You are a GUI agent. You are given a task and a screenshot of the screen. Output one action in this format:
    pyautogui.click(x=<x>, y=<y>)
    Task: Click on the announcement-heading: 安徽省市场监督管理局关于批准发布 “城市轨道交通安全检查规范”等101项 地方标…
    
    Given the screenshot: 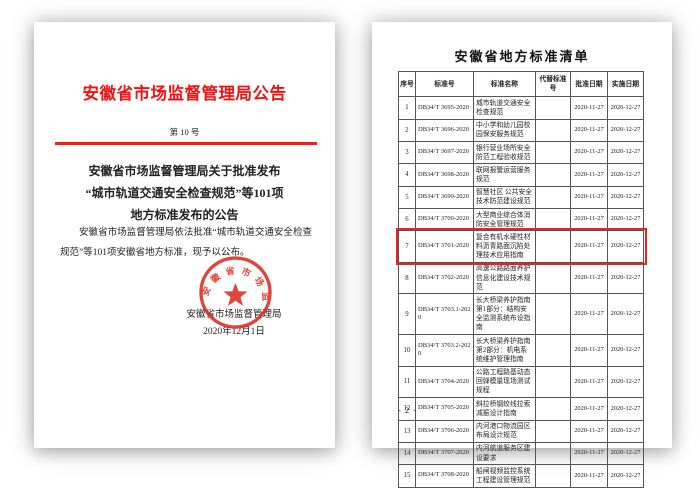 What is the action you would take?
    pyautogui.click(x=184, y=193)
    